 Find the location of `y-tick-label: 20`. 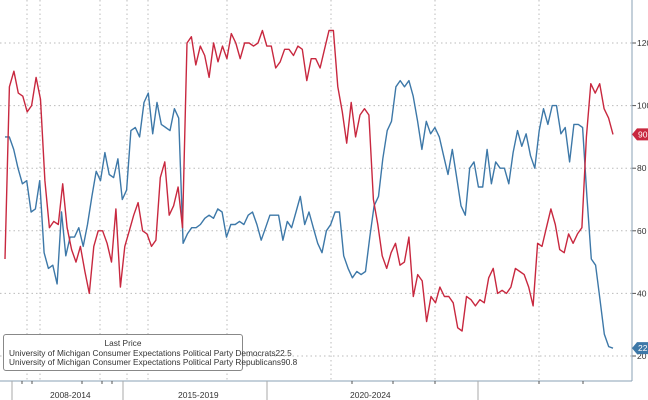

y-tick-label: 20 is located at coordinates (642, 356).